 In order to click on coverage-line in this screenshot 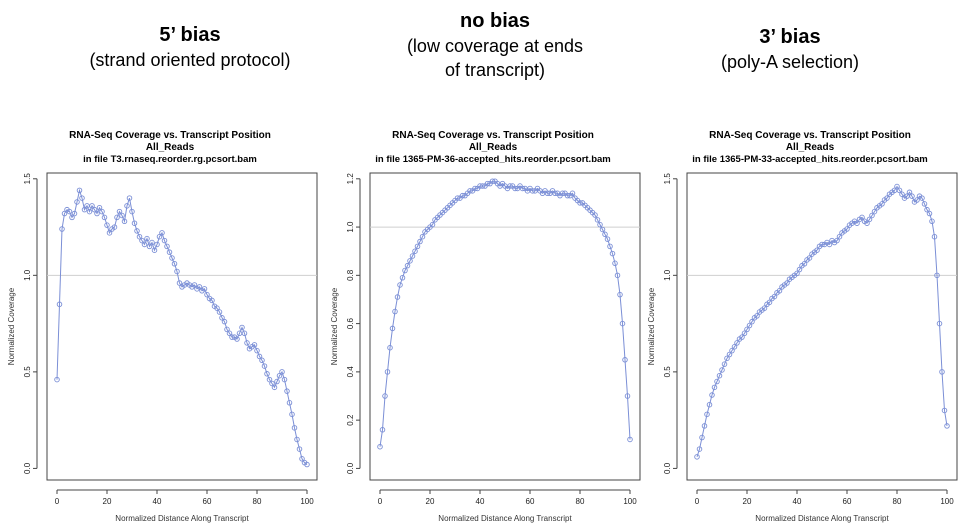, I will do `click(182, 326)`.